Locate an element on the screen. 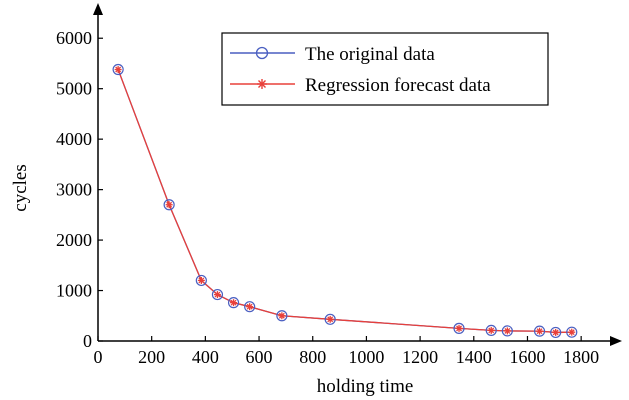 The width and height of the screenshot is (629, 400). x-tick-label: 1400 is located at coordinates (474, 357).